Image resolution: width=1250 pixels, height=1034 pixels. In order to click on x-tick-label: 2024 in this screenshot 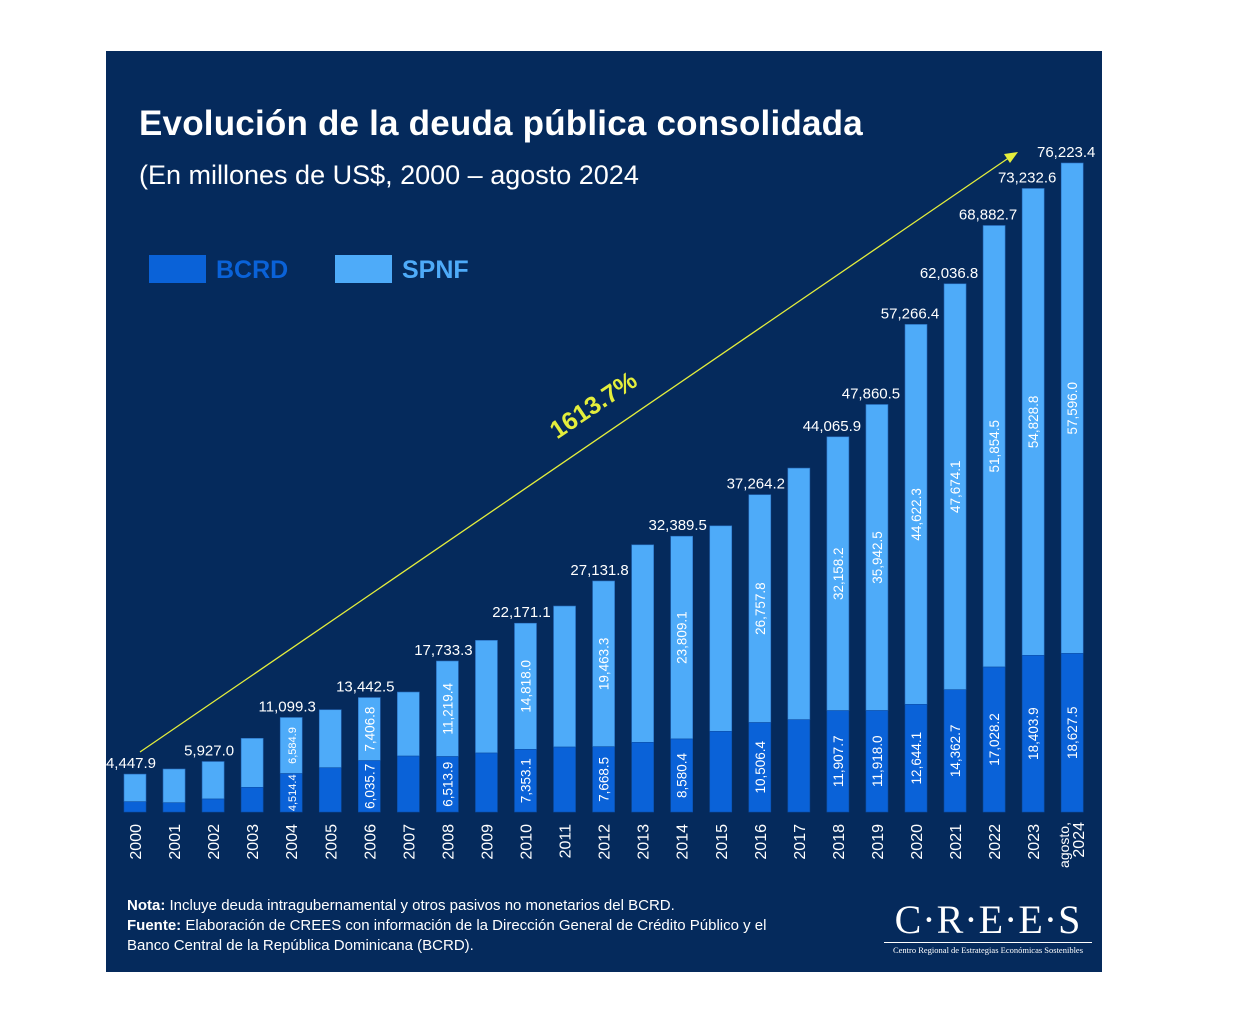, I will do `click(1079, 840)`.